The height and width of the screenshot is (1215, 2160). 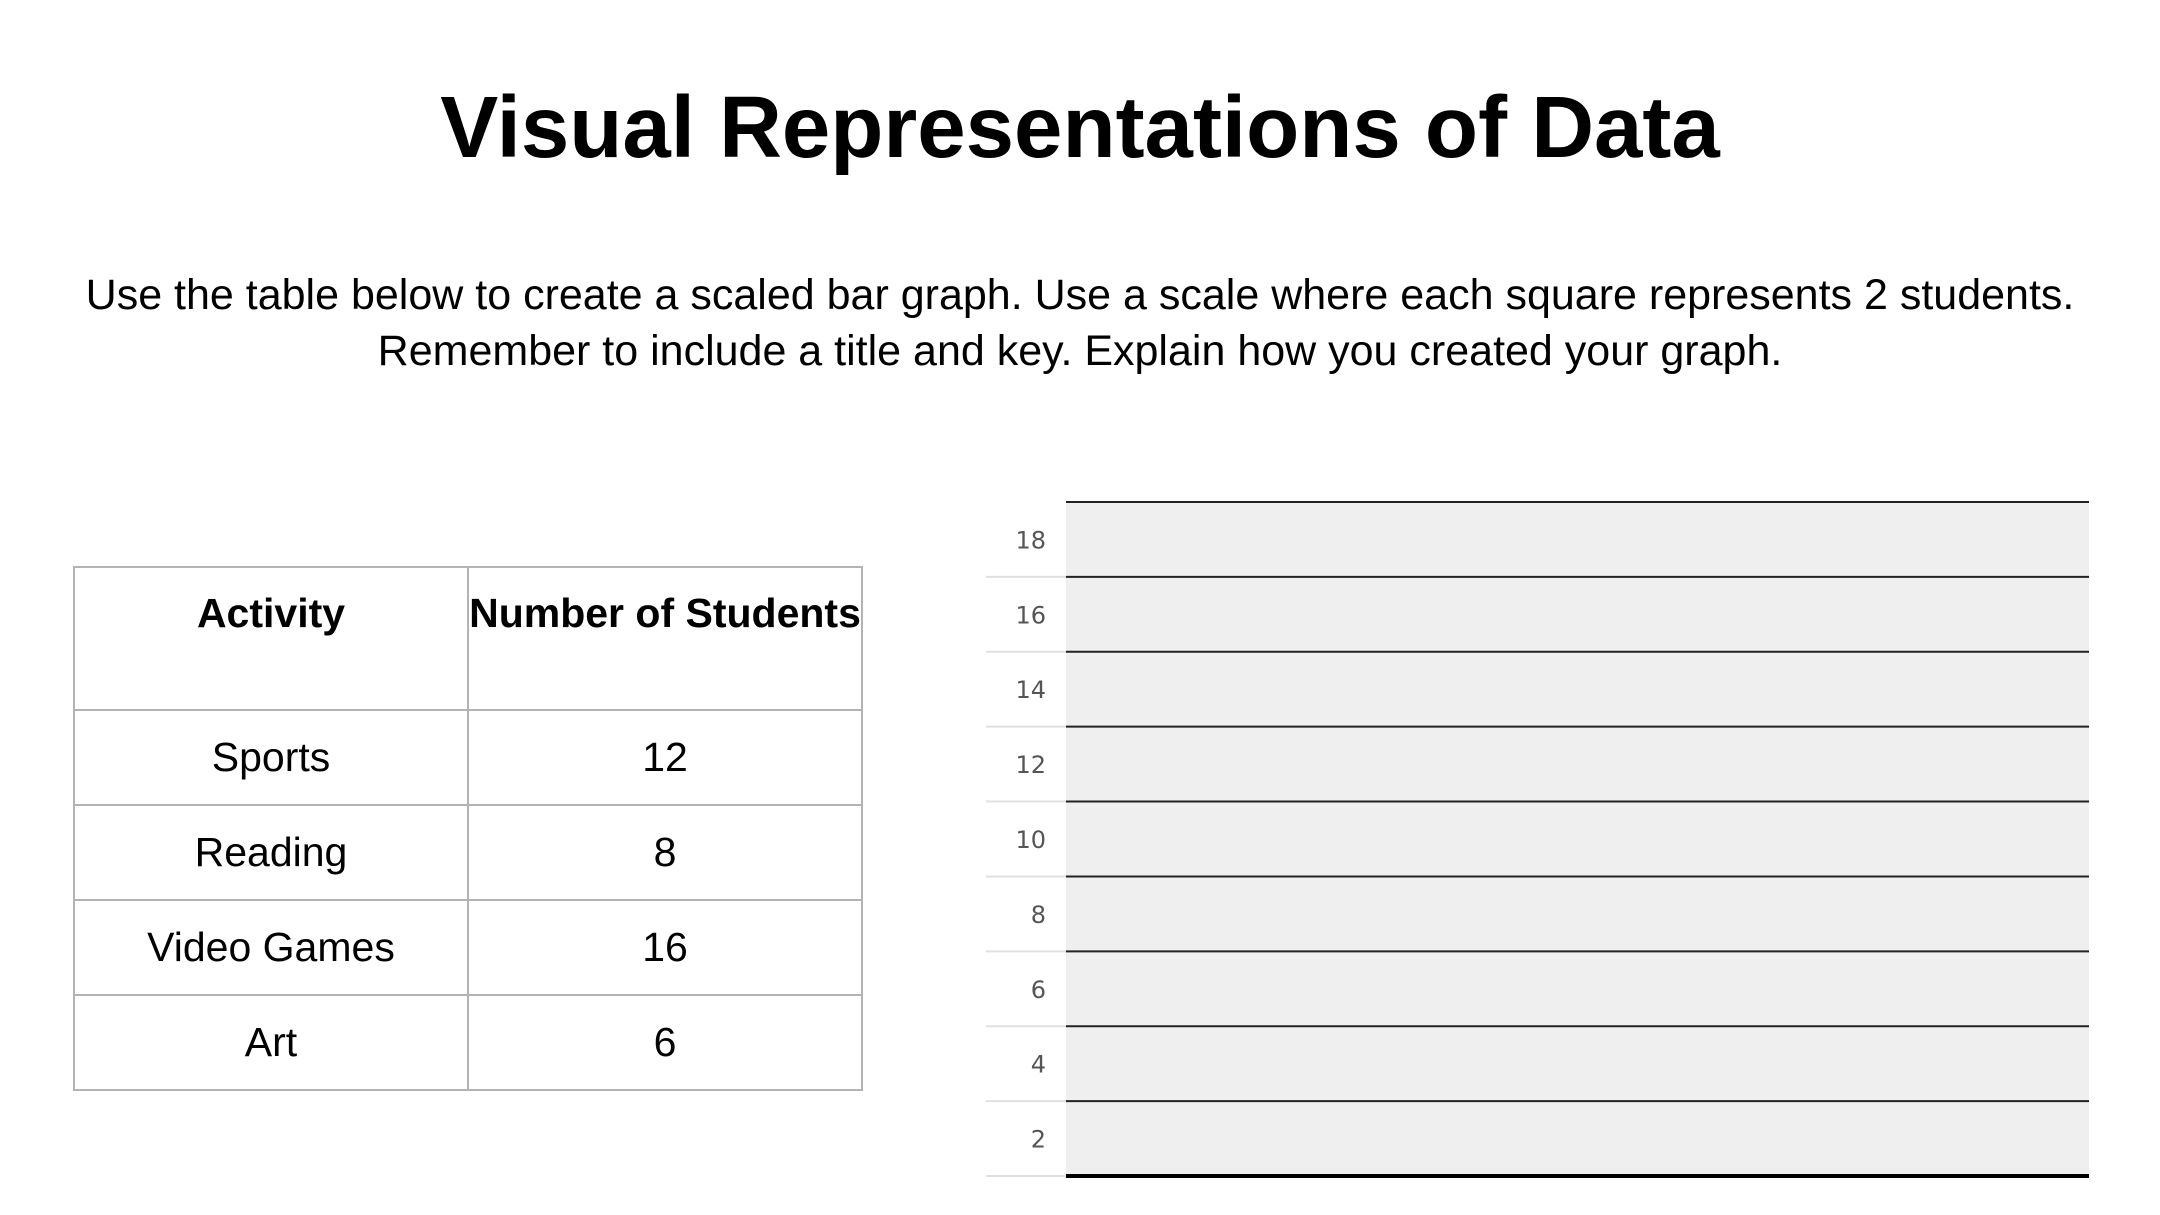 What do you see at coordinates (1038, 915) in the screenshot?
I see `y-tick-label: 8` at bounding box center [1038, 915].